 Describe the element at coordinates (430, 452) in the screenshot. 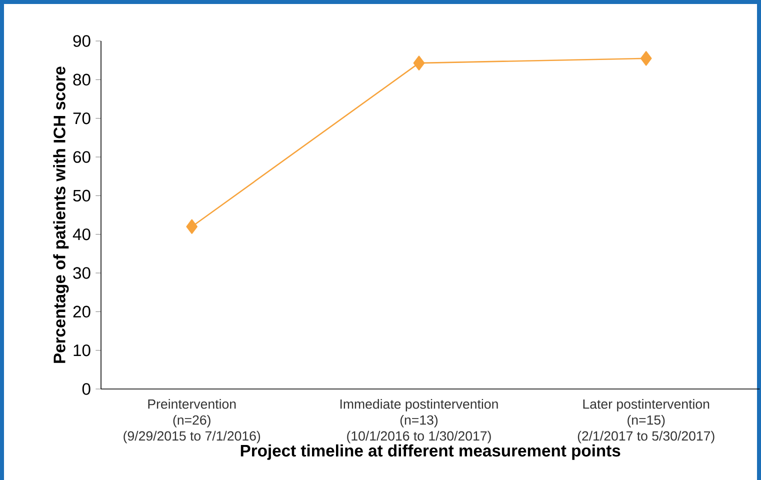

I see `x-axis-title: Project timeline at different measurement points` at that location.